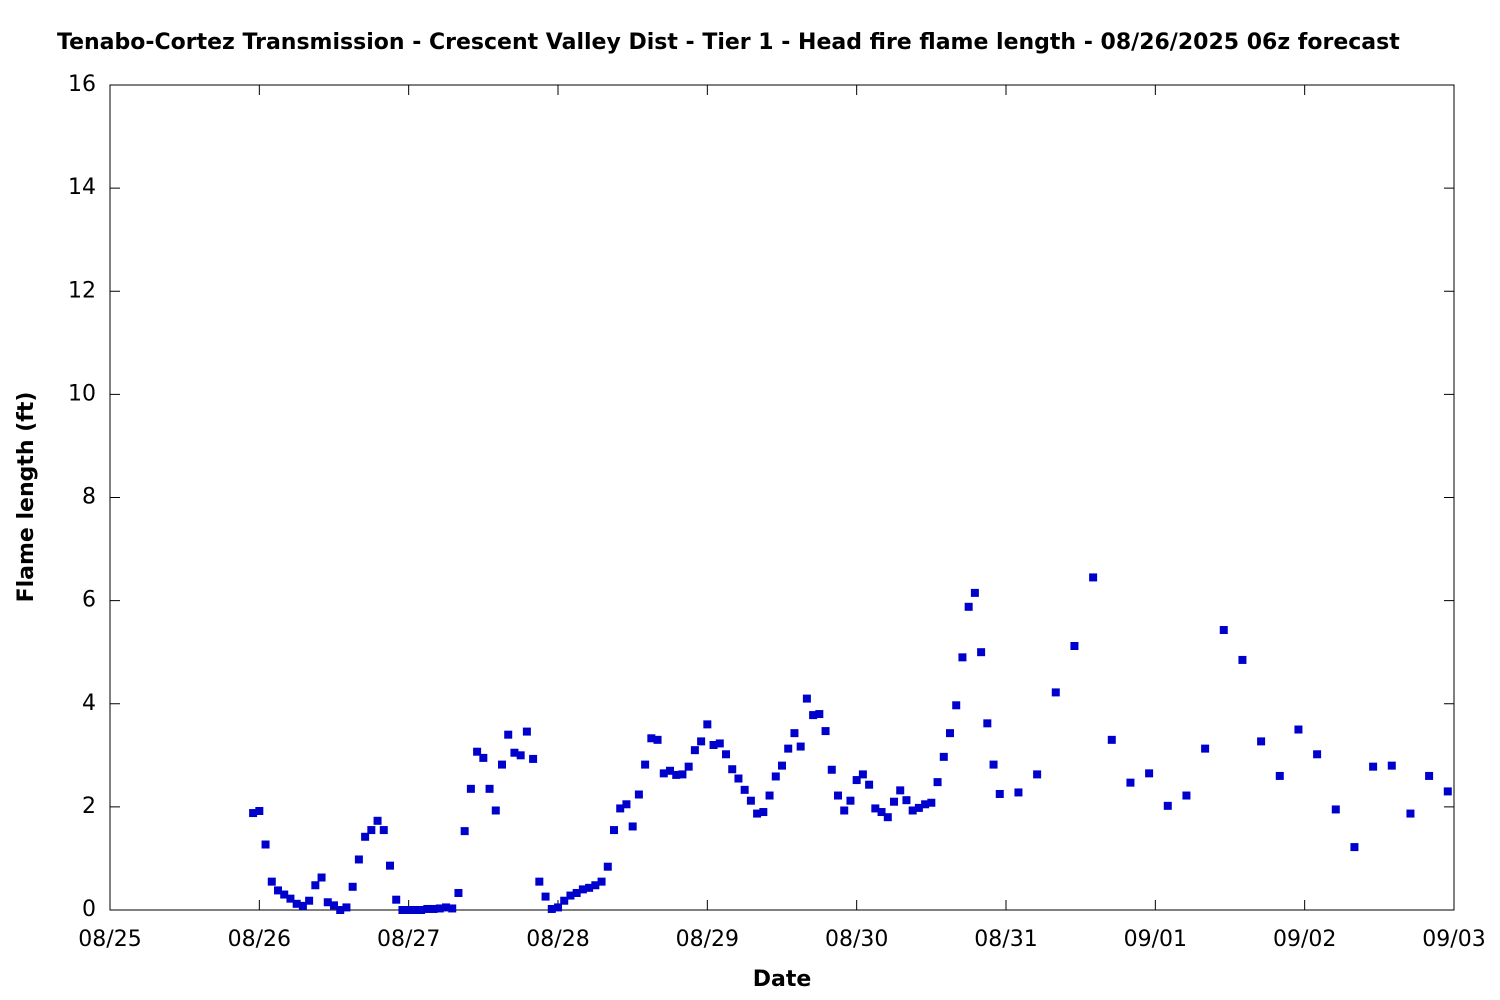  Describe the element at coordinates (89, 806) in the screenshot. I see `y-tick-label: 2` at that location.